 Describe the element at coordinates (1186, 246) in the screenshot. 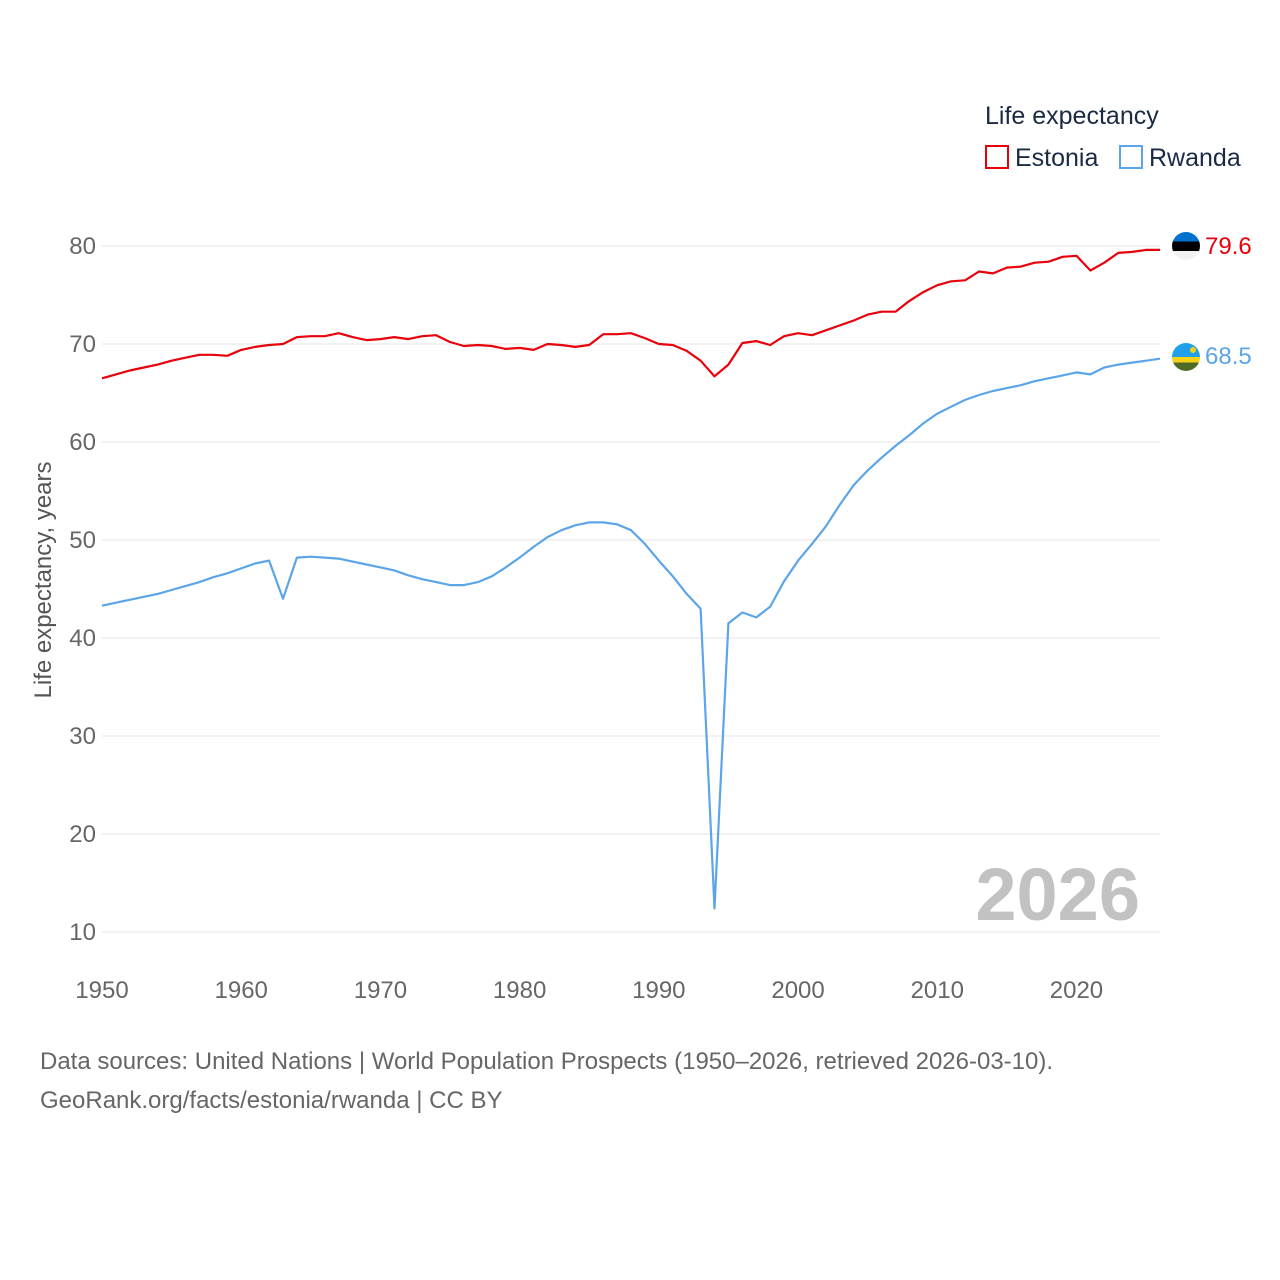

I see `estonia-flag-icon` at that location.